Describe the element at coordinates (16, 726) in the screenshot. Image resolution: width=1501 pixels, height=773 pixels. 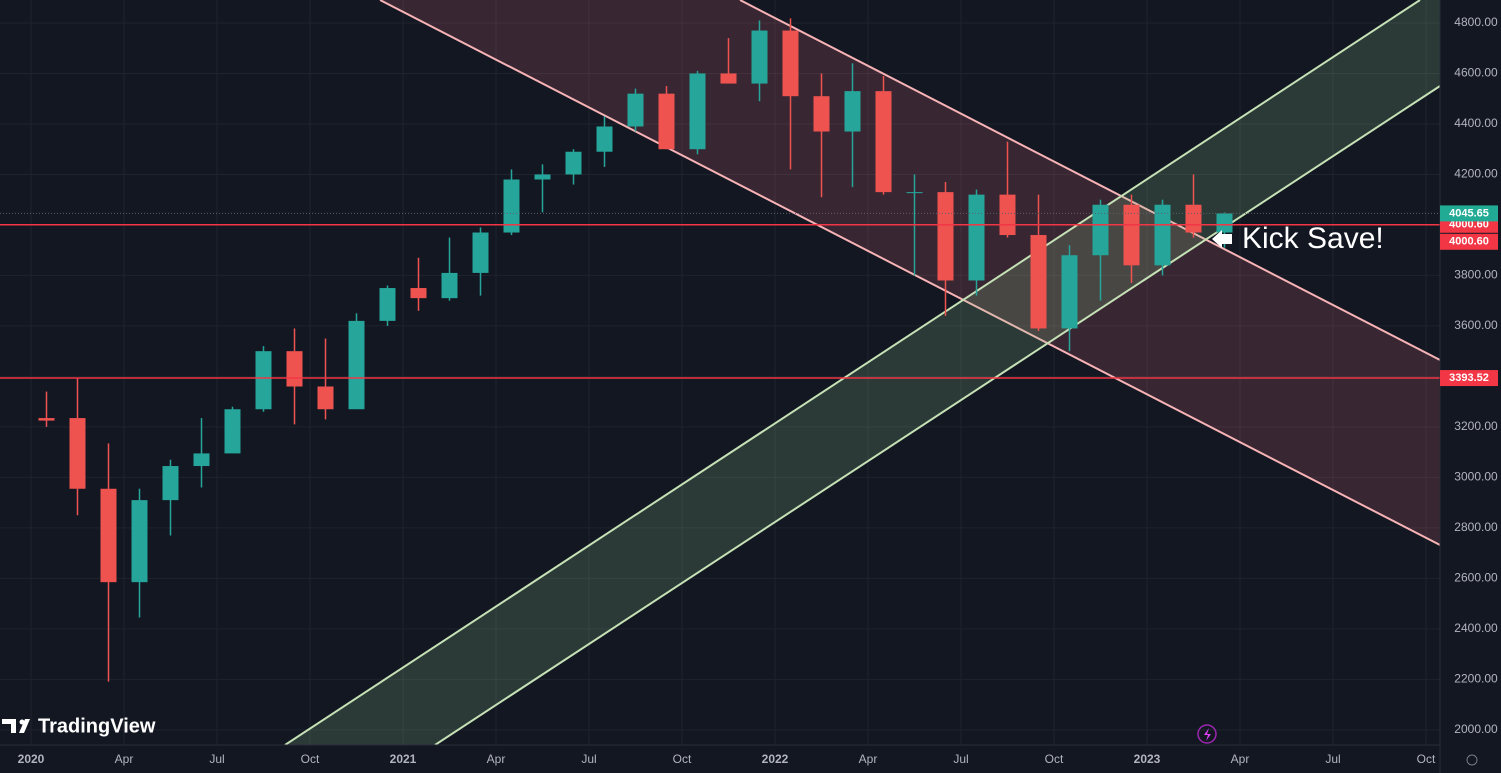
I see `logo` at that location.